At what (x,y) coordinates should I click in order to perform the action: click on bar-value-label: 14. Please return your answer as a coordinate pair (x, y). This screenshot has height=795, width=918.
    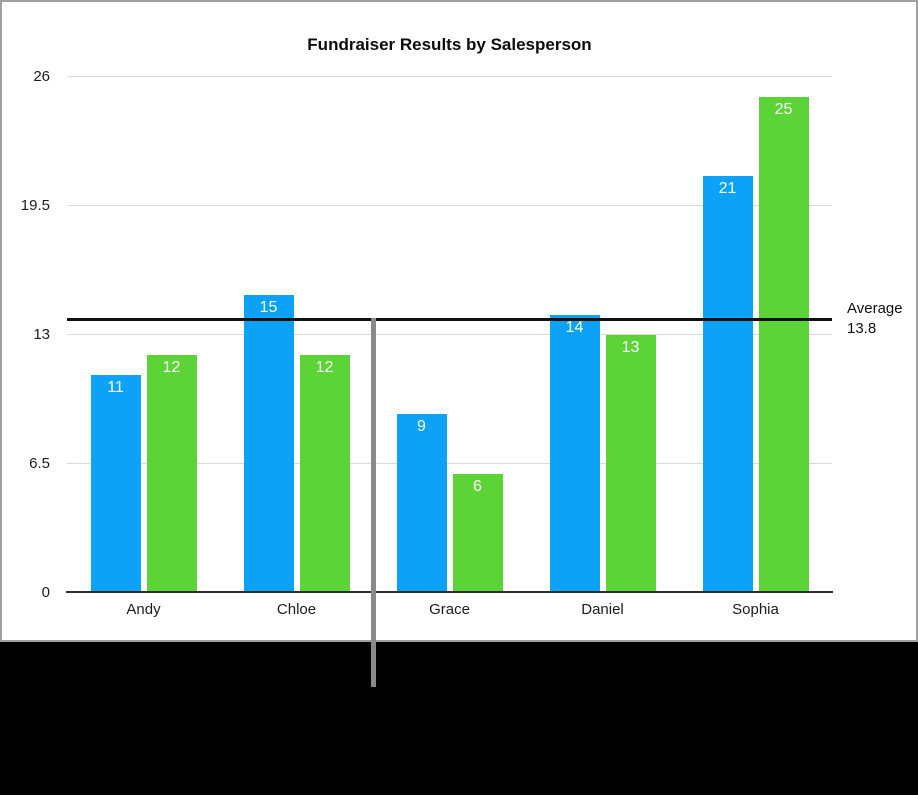
    Looking at the image, I should click on (574, 328).